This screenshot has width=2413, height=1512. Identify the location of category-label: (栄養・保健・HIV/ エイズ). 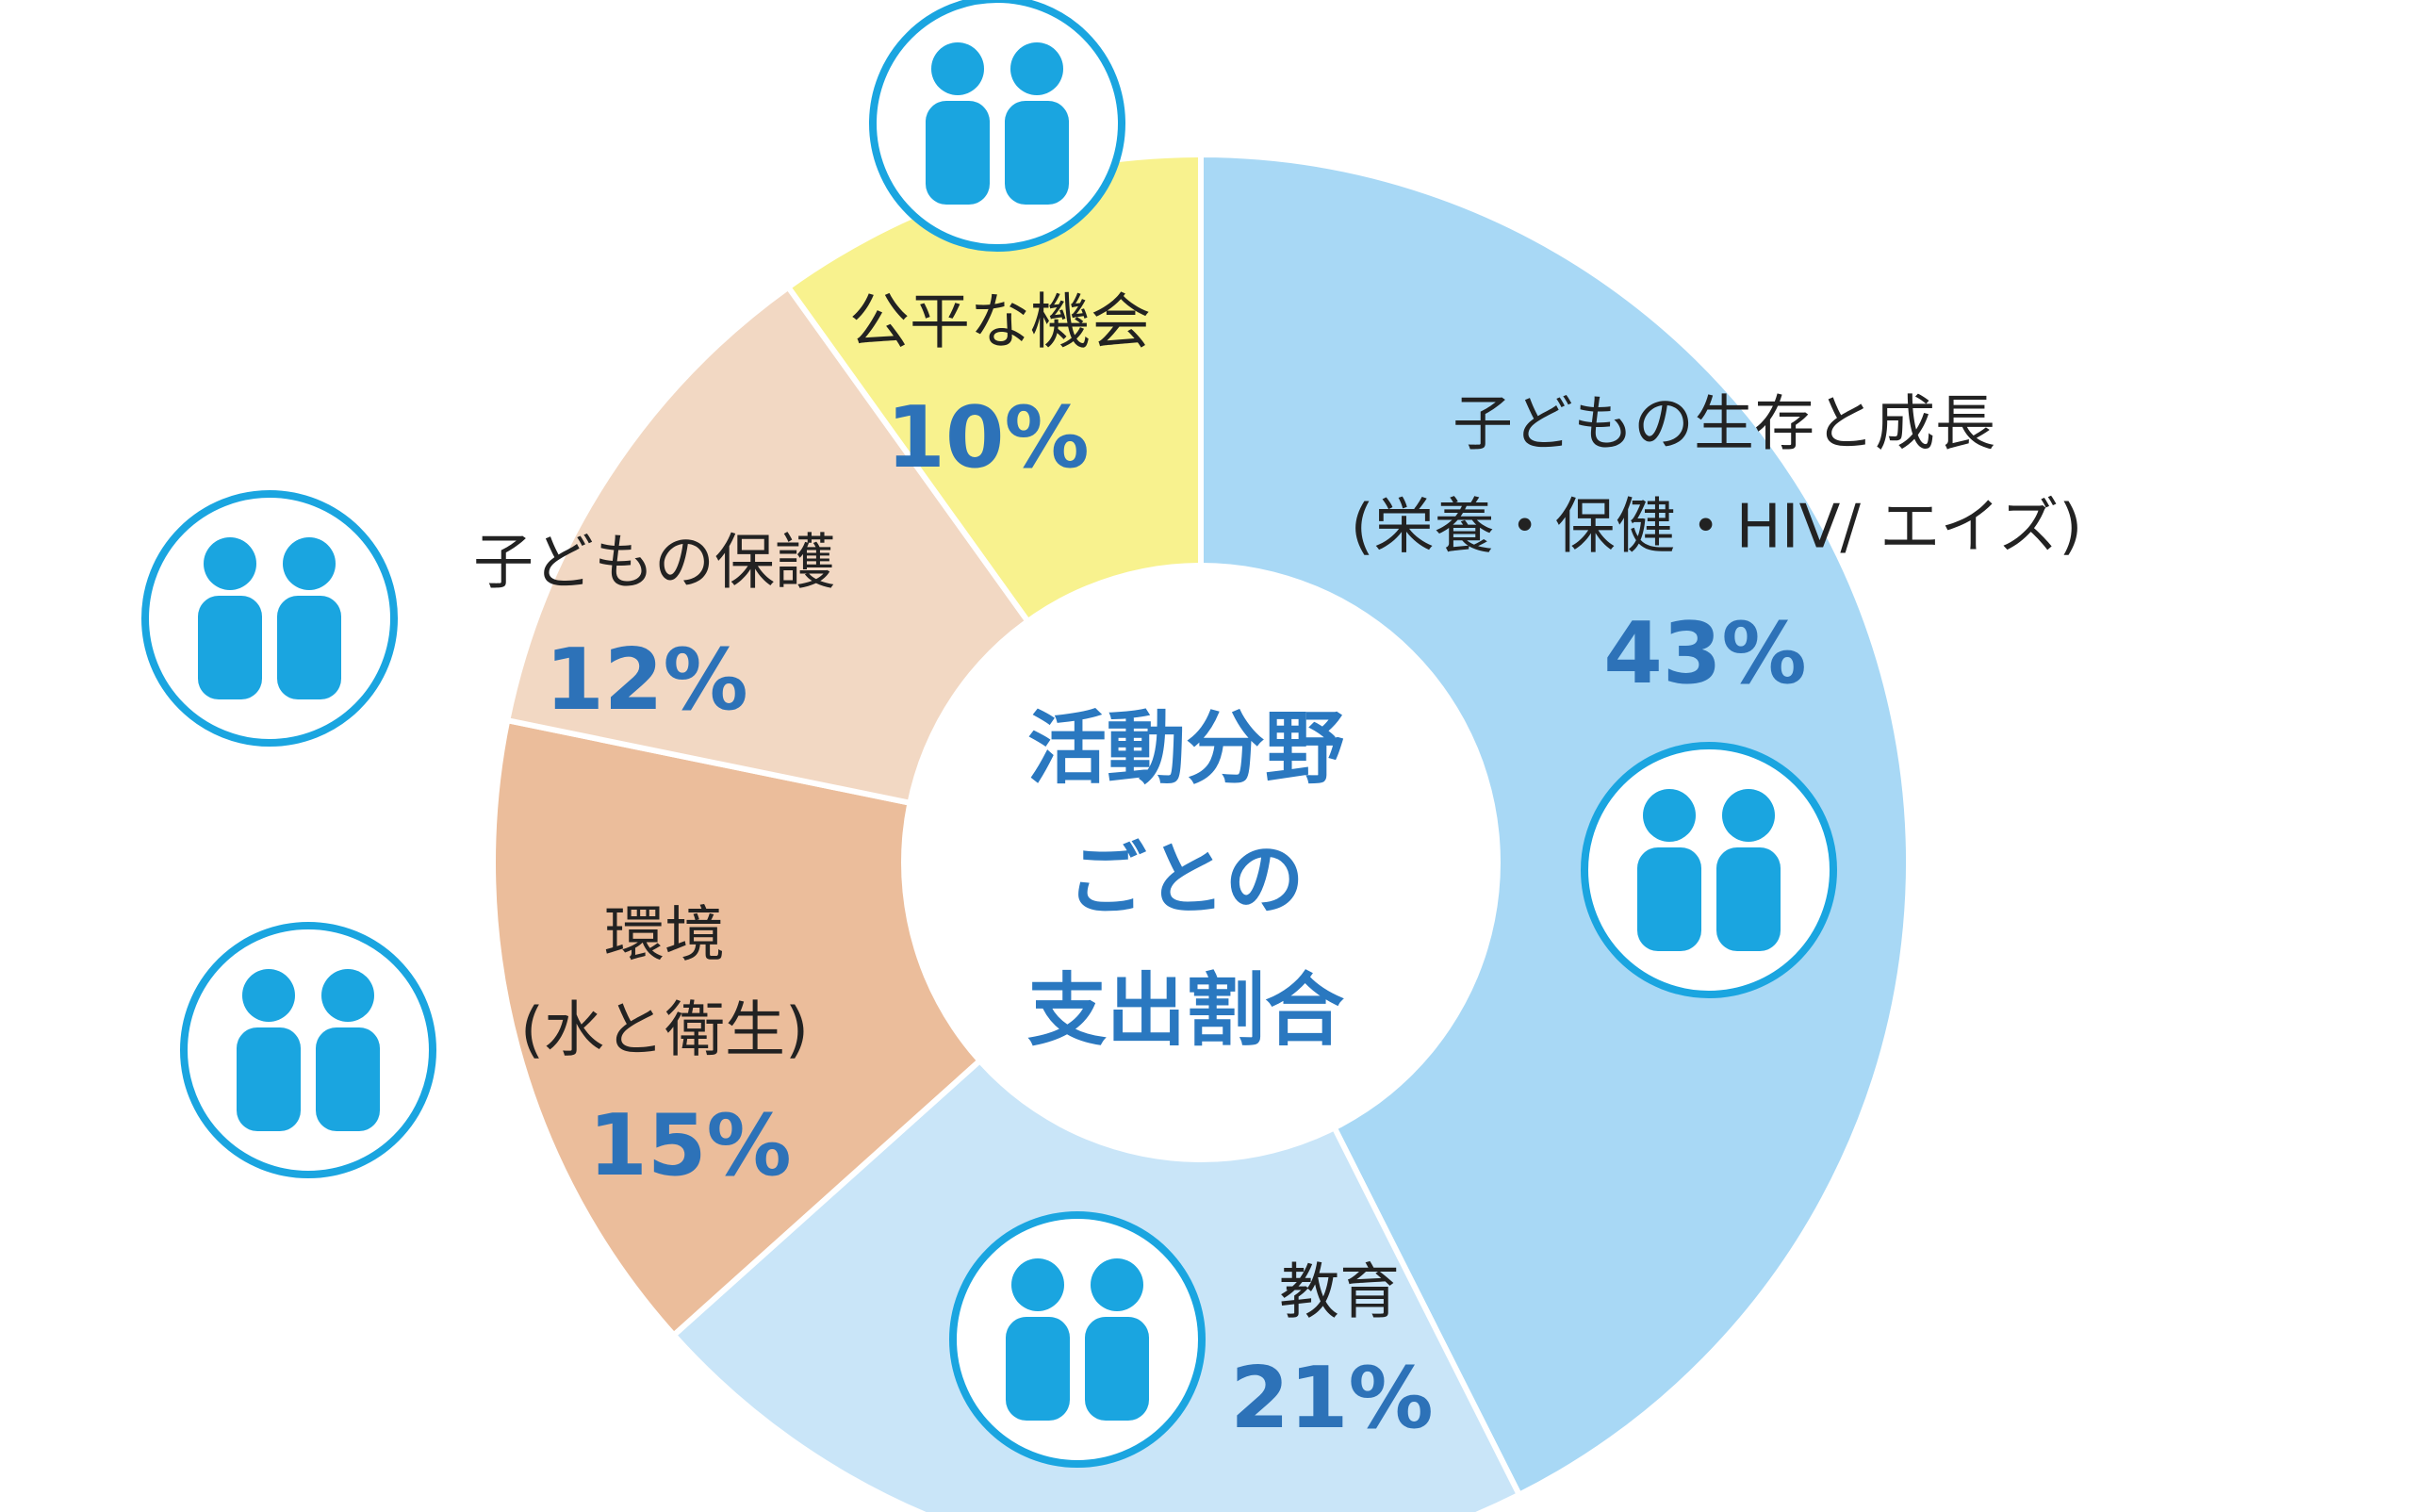
(1717, 528).